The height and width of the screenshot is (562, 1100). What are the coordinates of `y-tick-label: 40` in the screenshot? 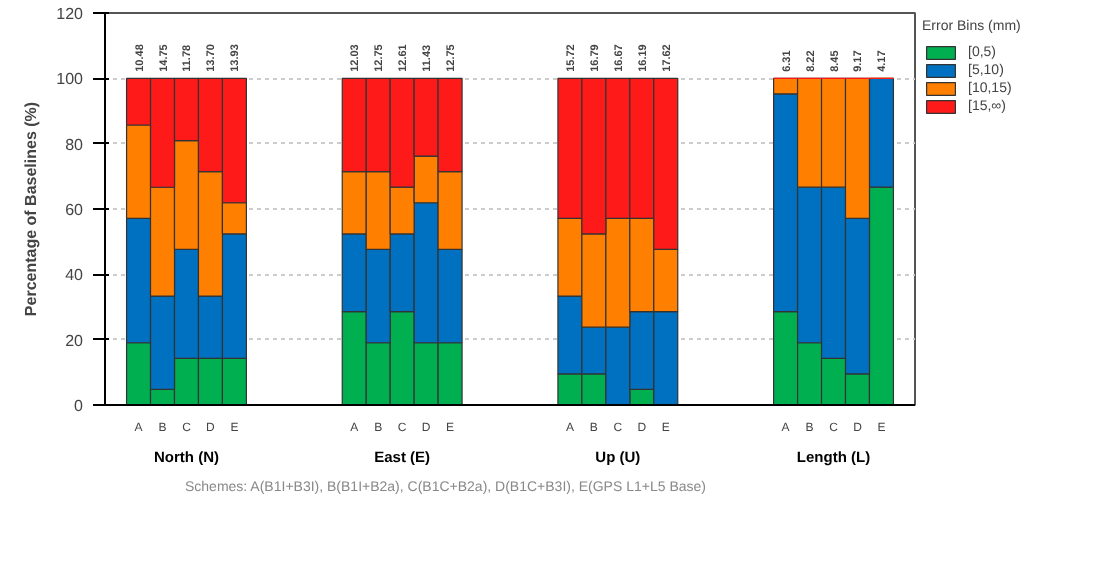 It's located at (75, 275).